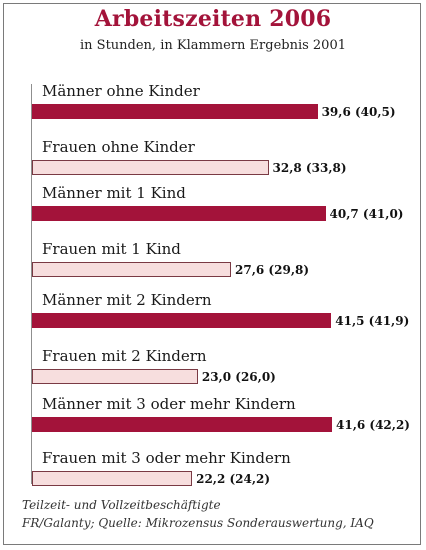  What do you see at coordinates (238, 377) in the screenshot?
I see `data-label: 23,0 (26,0)` at bounding box center [238, 377].